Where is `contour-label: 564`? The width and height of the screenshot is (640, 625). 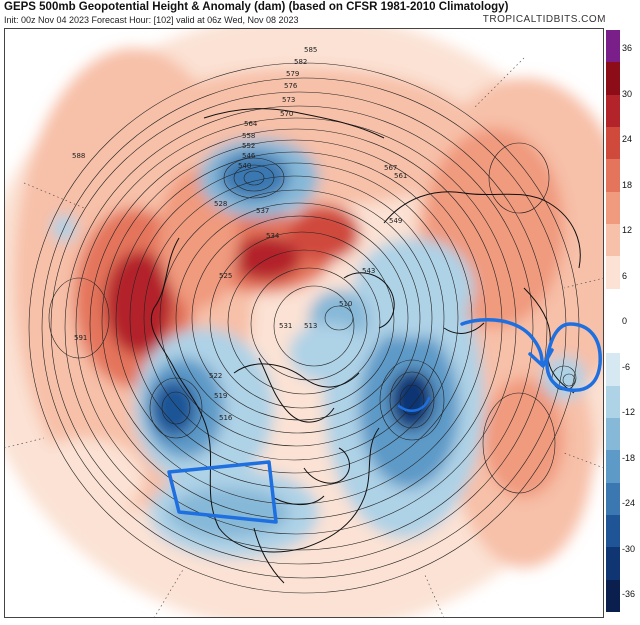
contour-label: 564 is located at coordinates (251, 124).